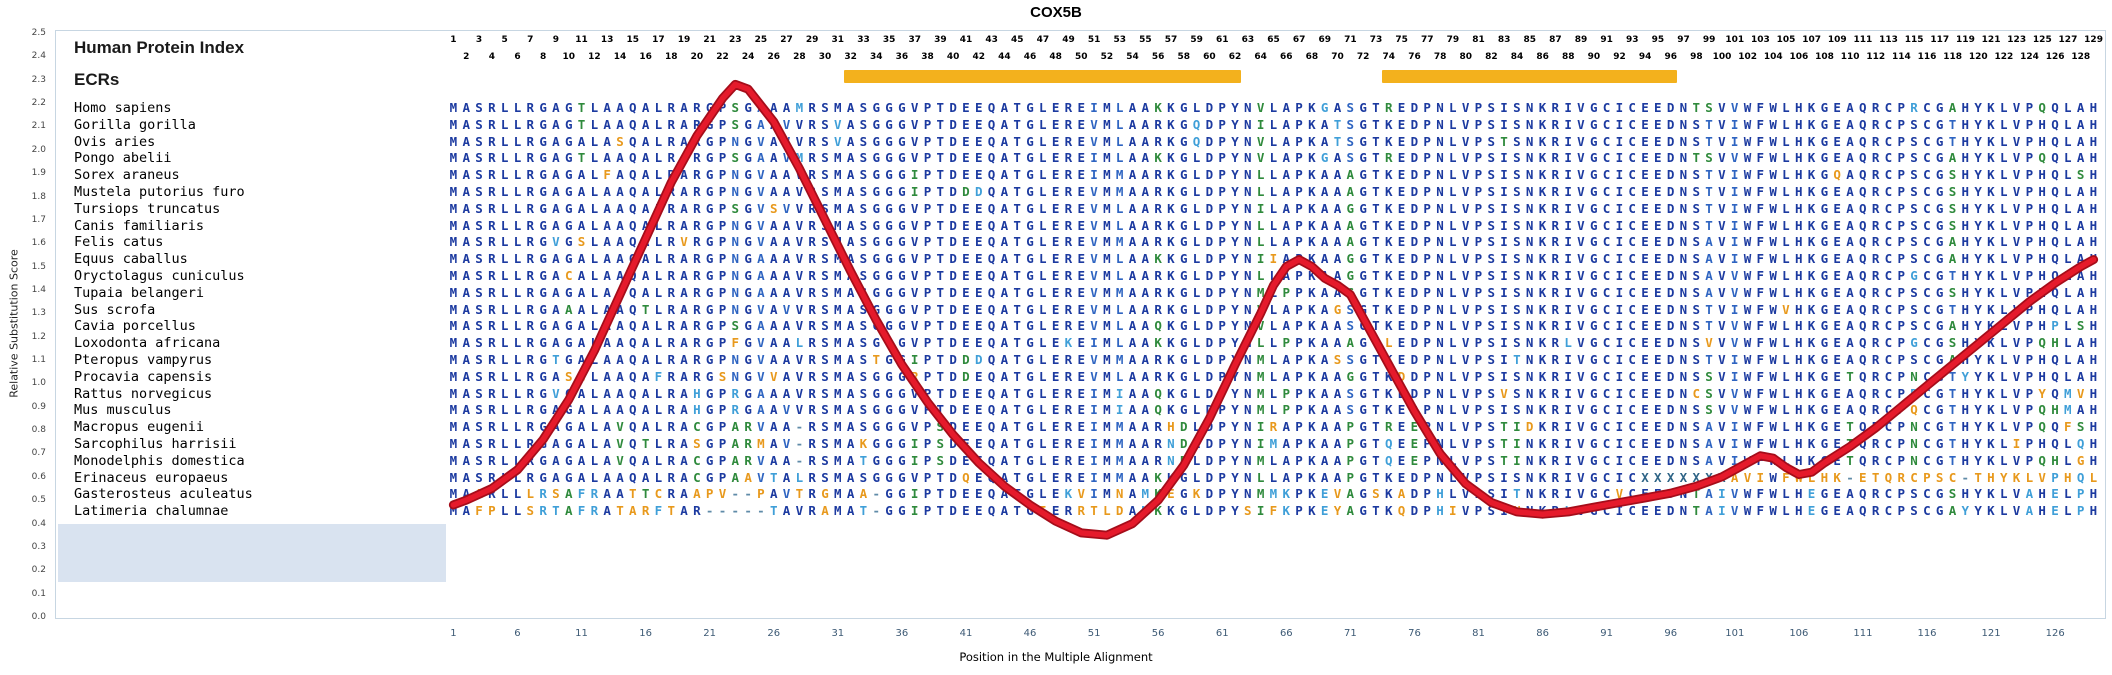 Image resolution: width=2112 pixels, height=675 pixels. What do you see at coordinates (889, 40) in the screenshot?
I see `position-number: 35` at bounding box center [889, 40].